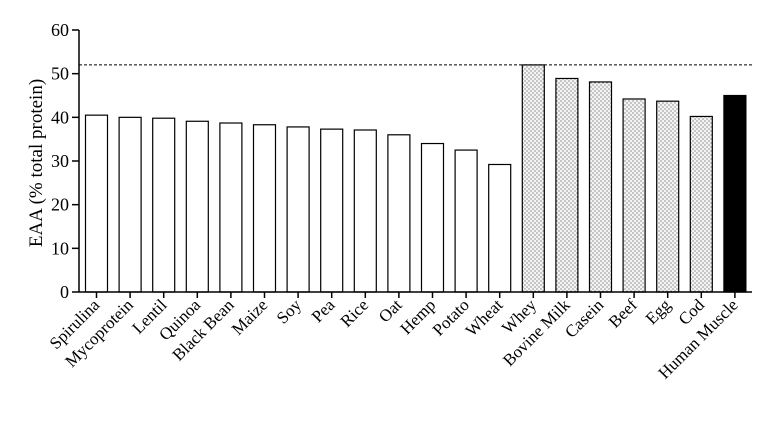 This screenshot has height=426, width=768. Describe the element at coordinates (484, 317) in the screenshot. I see `x-tick-label: Wheat` at that location.